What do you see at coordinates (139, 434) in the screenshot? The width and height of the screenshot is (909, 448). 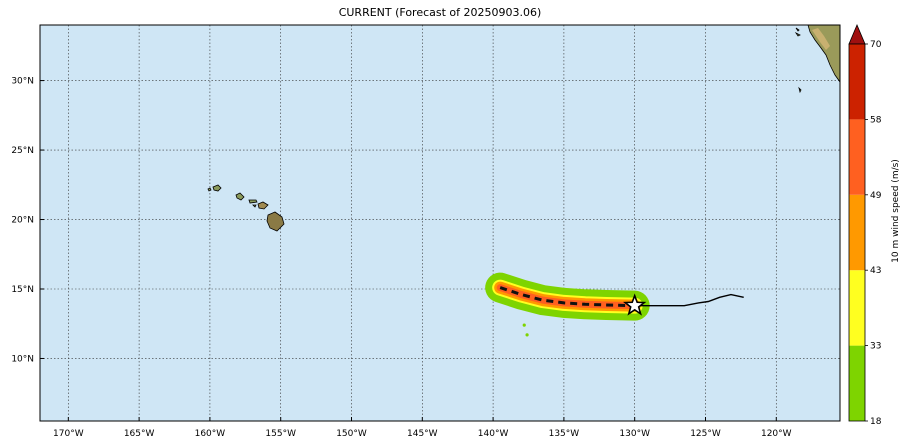 I see `lon-tick-label: 165°W` at bounding box center [139, 434].